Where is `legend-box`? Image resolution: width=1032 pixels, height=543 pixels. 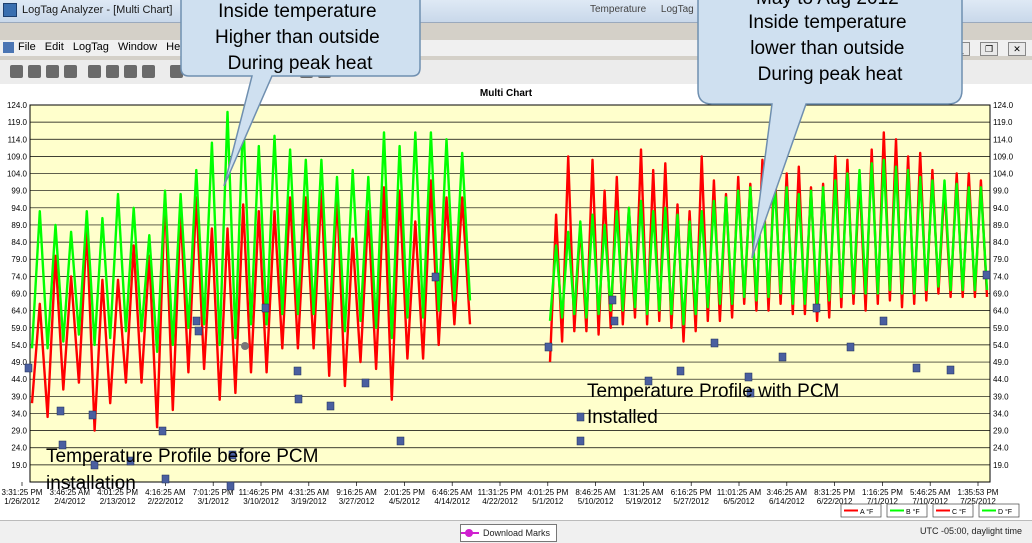
legend-box is located at coordinates (953, 510).